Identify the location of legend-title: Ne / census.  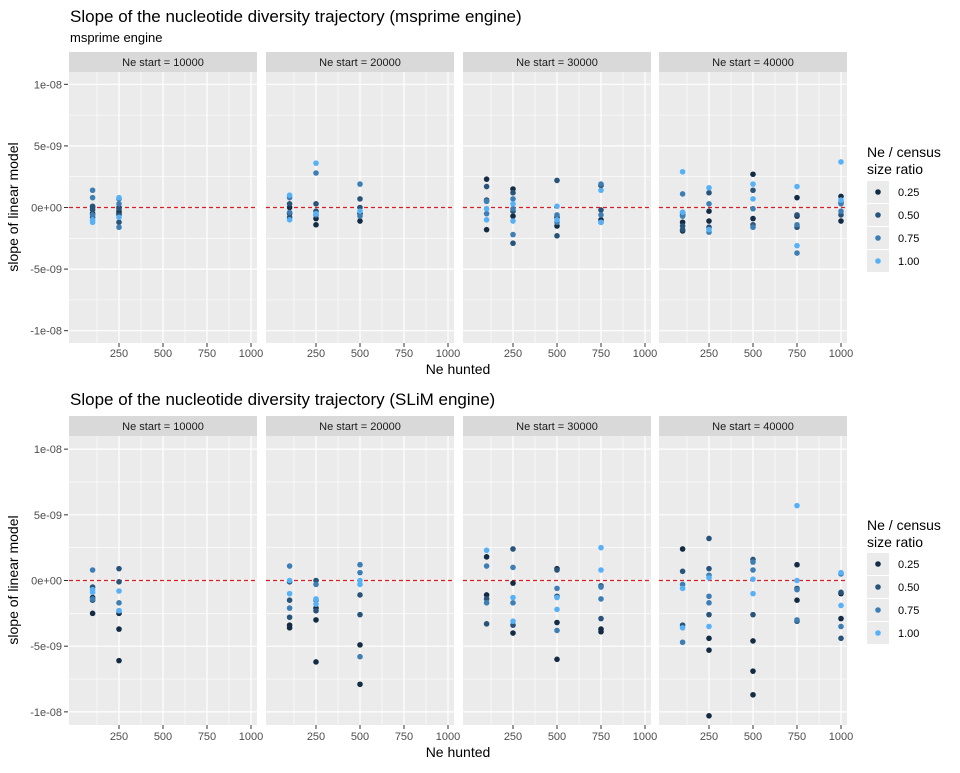
(904, 152).